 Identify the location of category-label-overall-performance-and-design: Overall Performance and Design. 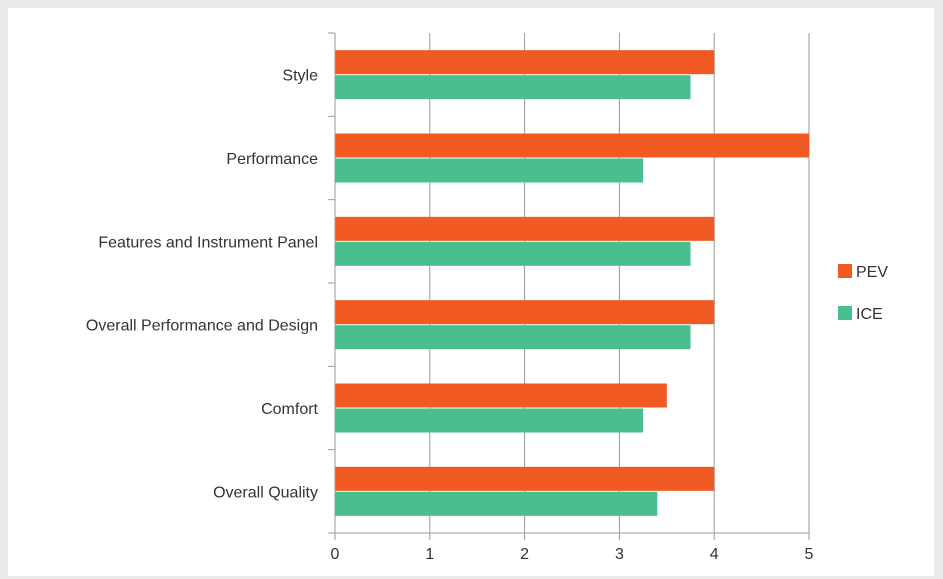
(202, 326).